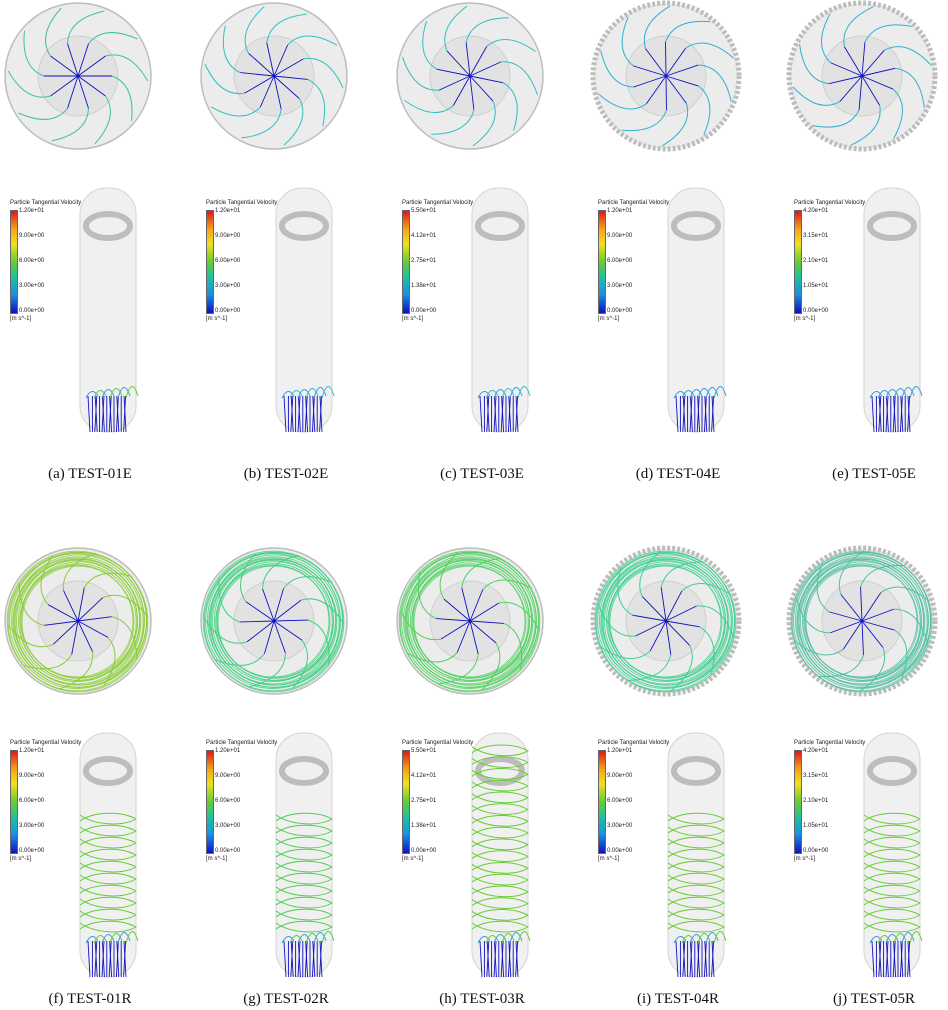 This screenshot has width=948, height=1010. What do you see at coordinates (228, 261) in the screenshot?
I see `colorbar-tick: 6.00e+00` at bounding box center [228, 261].